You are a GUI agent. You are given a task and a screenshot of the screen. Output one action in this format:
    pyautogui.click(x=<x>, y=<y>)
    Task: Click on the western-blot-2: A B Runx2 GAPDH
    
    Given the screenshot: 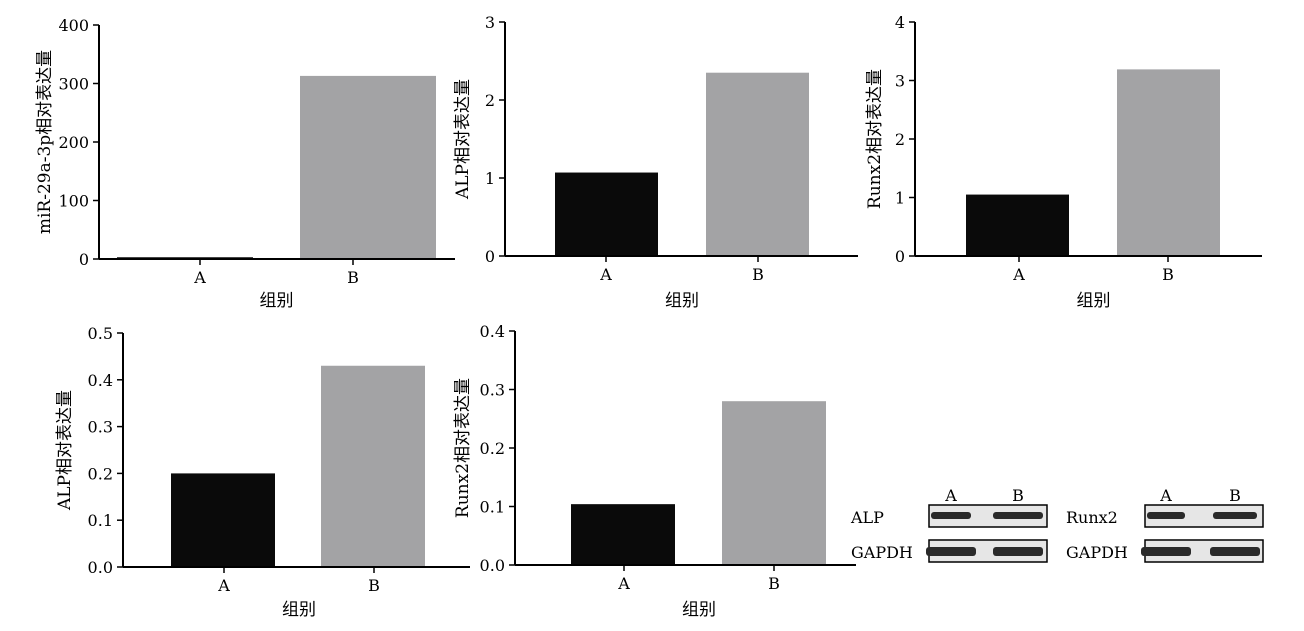 What is the action you would take?
    pyautogui.click(x=1165, y=524)
    